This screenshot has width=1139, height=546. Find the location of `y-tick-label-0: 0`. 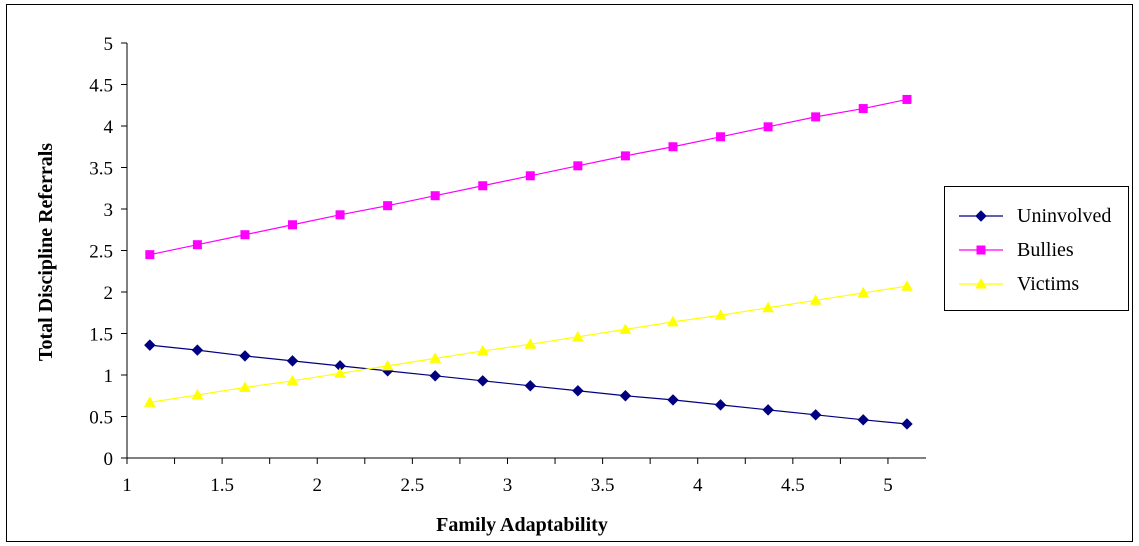

y-tick-label-0: 0 is located at coordinates (109, 459).